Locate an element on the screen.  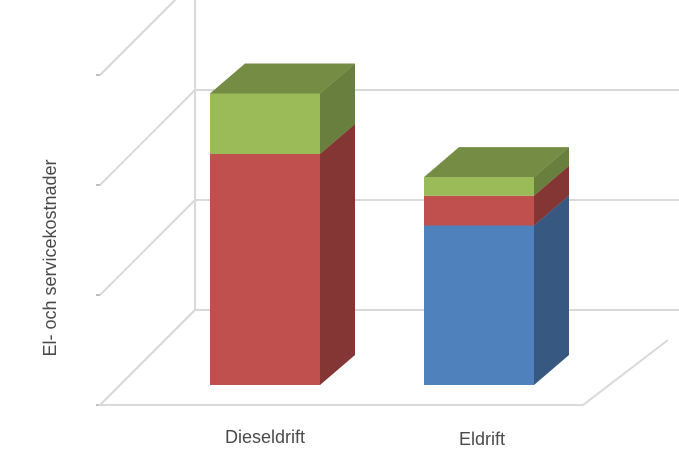
y-axis-label: El- och servicekostnader is located at coordinates (50, 257).